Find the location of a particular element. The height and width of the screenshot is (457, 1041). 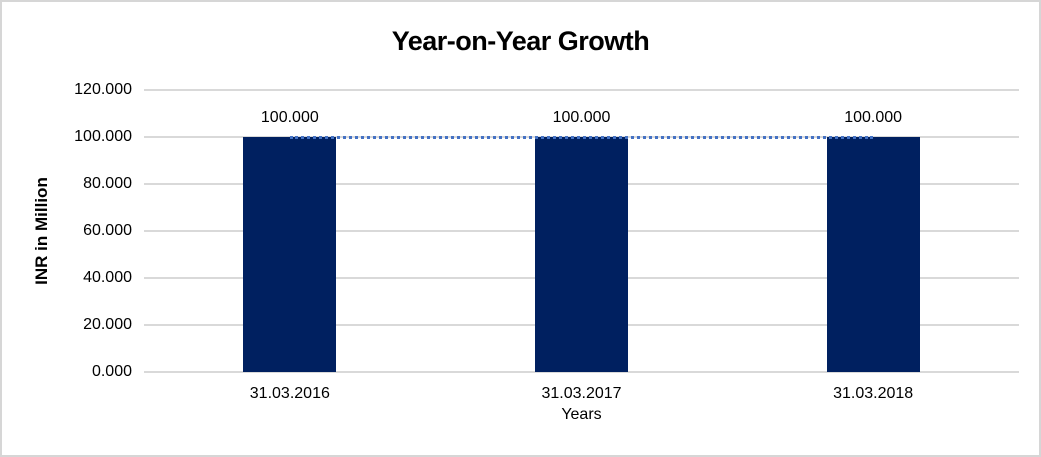

chart-title: Year-on-Year Growth is located at coordinates (520, 41).